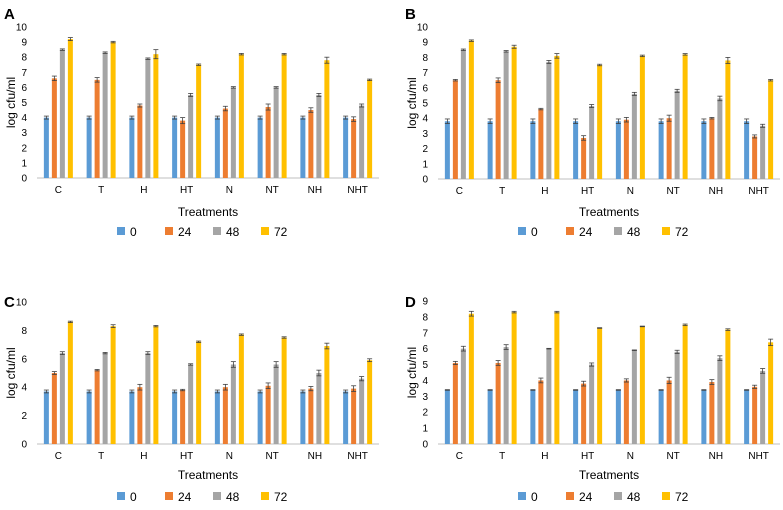 The height and width of the screenshot is (510, 783). Describe the element at coordinates (618, 416) in the screenshot. I see `bar-0-n` at that location.